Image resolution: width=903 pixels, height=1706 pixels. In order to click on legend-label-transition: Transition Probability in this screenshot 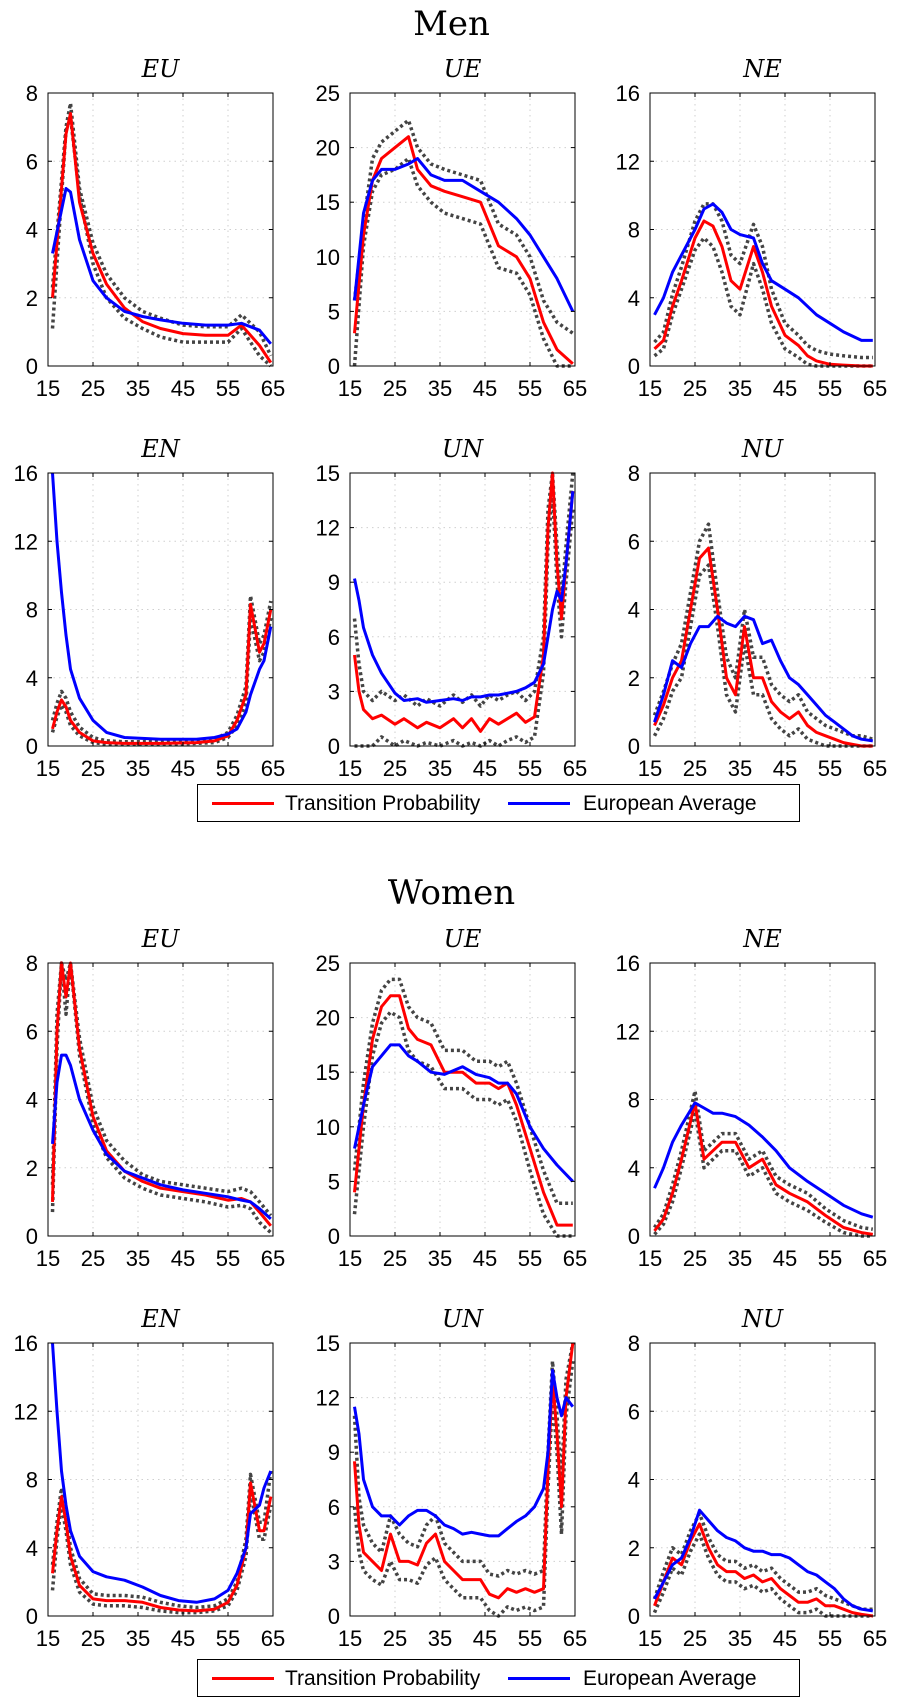, I will do `click(383, 1678)`.